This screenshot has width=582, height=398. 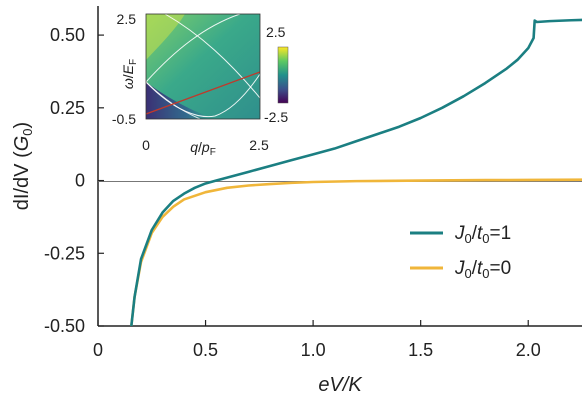 What do you see at coordinates (80, 181) in the screenshot?
I see `y-tick-label: 0` at bounding box center [80, 181].